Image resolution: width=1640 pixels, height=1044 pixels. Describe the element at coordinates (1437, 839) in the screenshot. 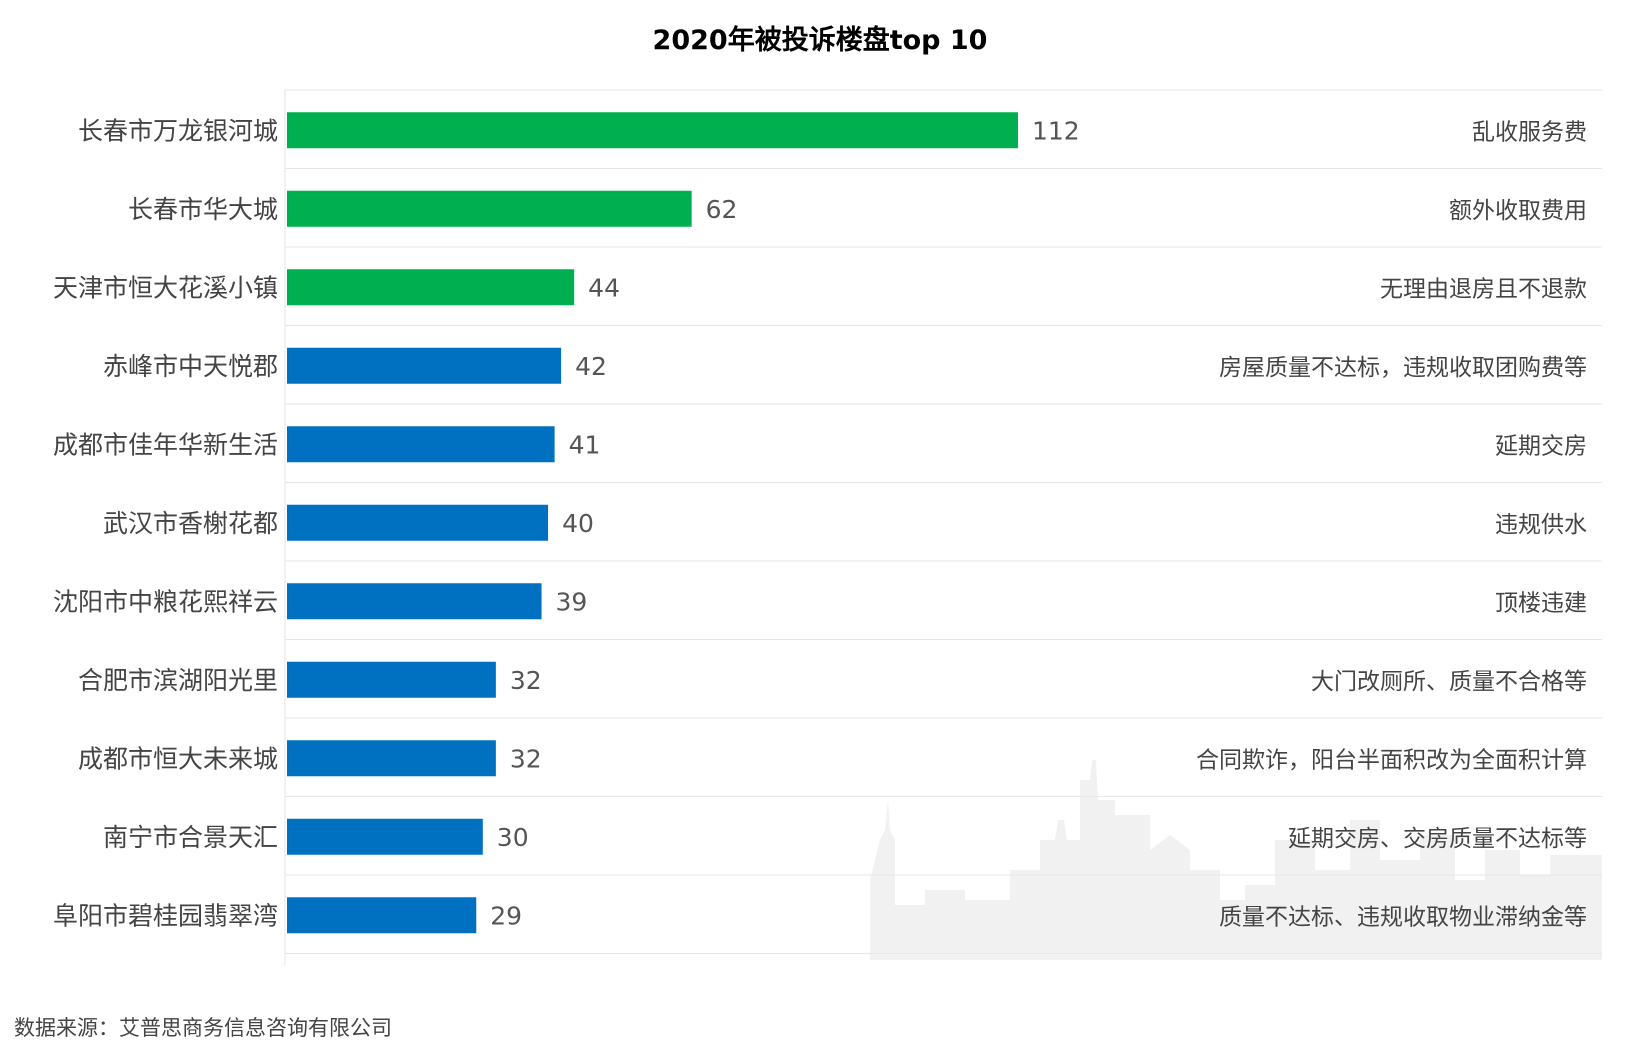

I see `reason-label: 延期交房、交房质量不达标等` at that location.